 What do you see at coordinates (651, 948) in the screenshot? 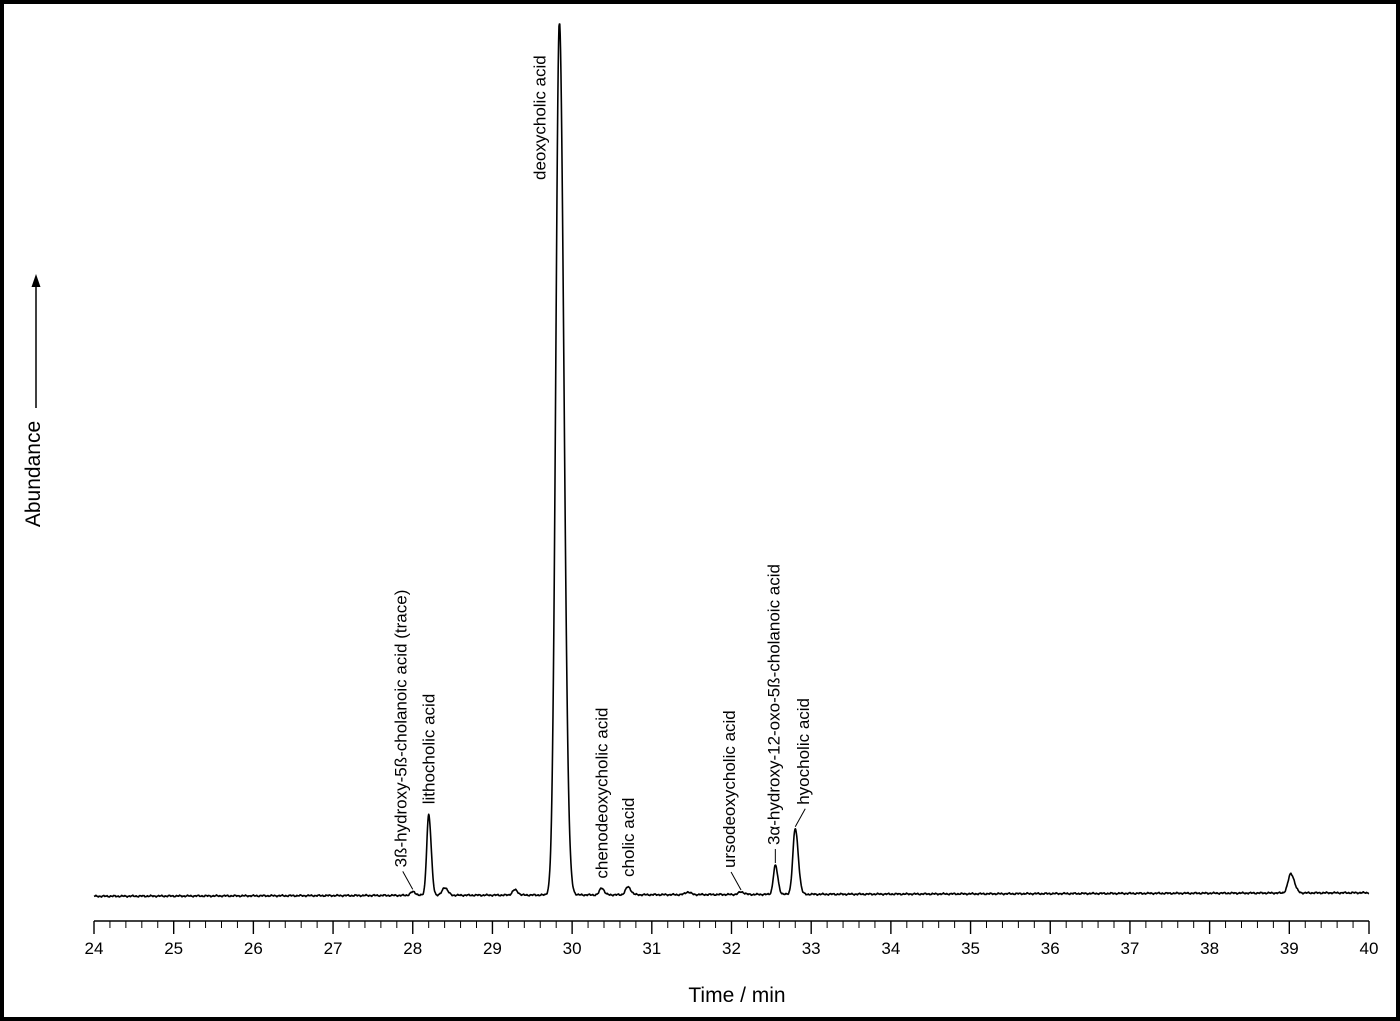
I see `x-tick-label: 31` at bounding box center [651, 948].